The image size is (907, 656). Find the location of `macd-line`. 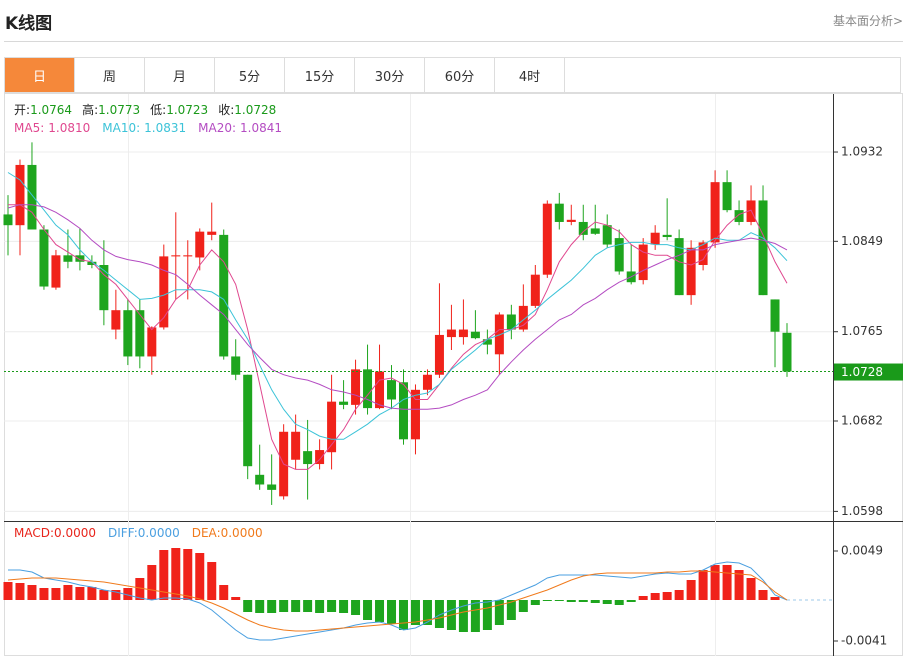

macd-line is located at coordinates (398, 601).